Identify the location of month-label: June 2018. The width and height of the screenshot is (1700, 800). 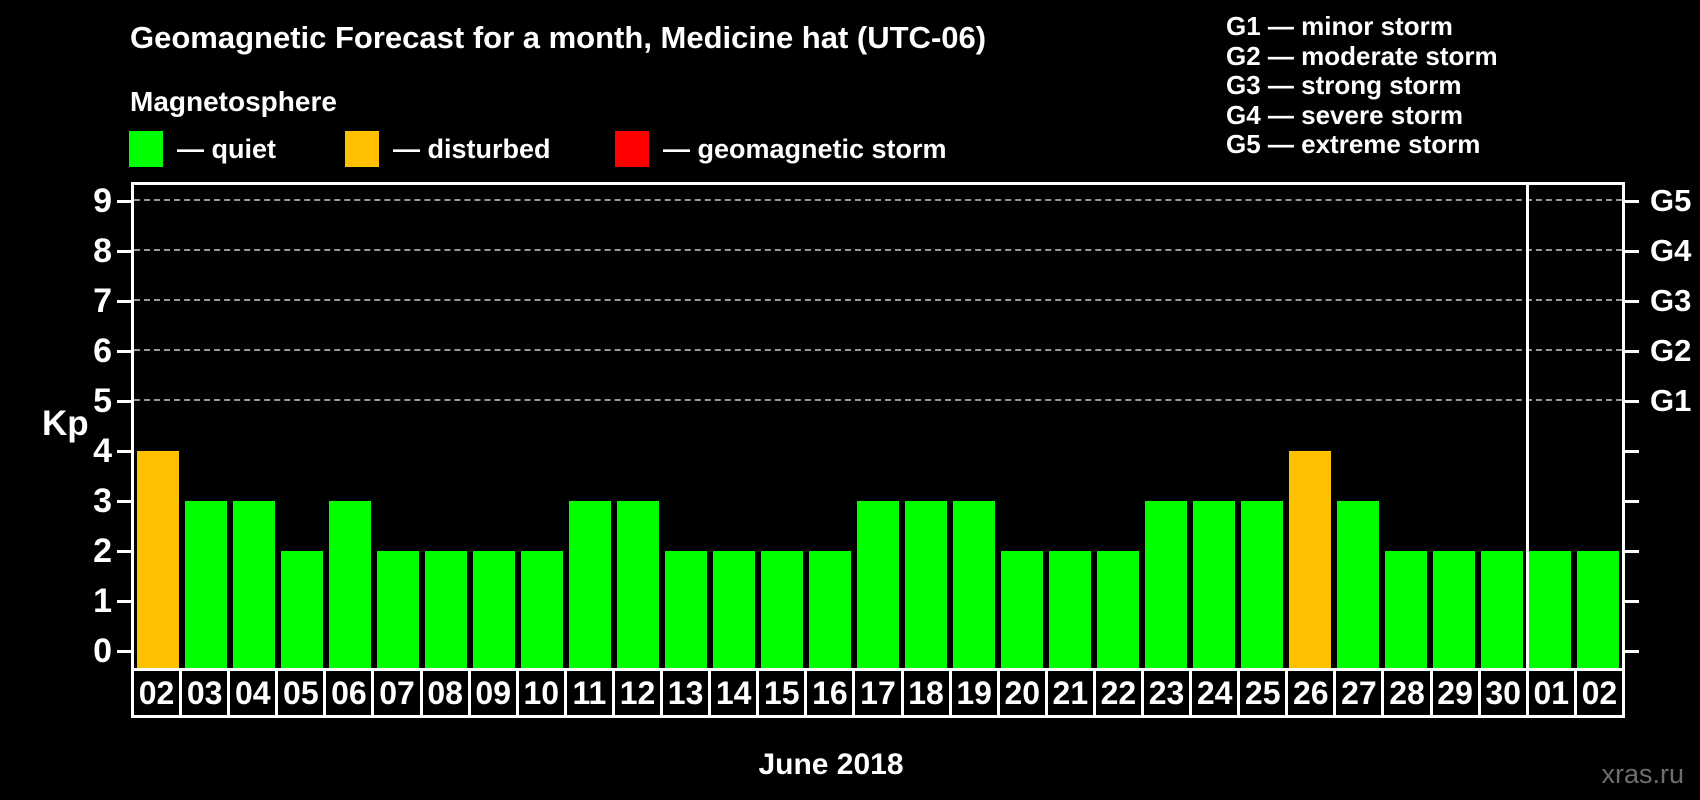
(831, 764).